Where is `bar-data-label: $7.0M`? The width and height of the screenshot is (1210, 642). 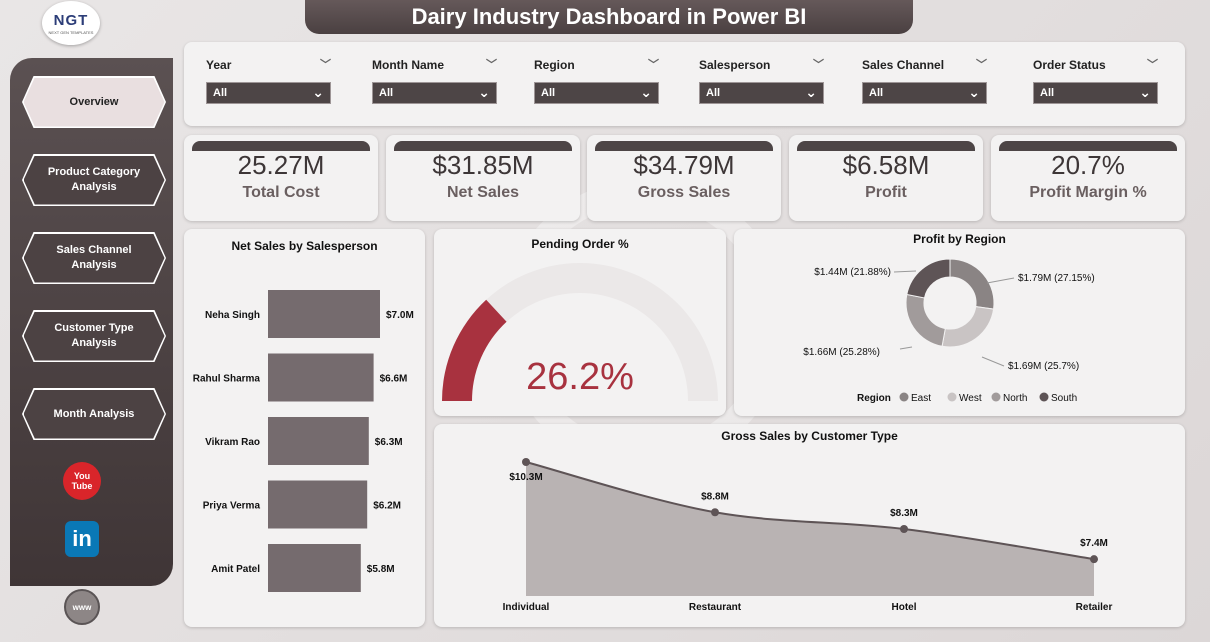 bar-data-label: $7.0M is located at coordinates (400, 315).